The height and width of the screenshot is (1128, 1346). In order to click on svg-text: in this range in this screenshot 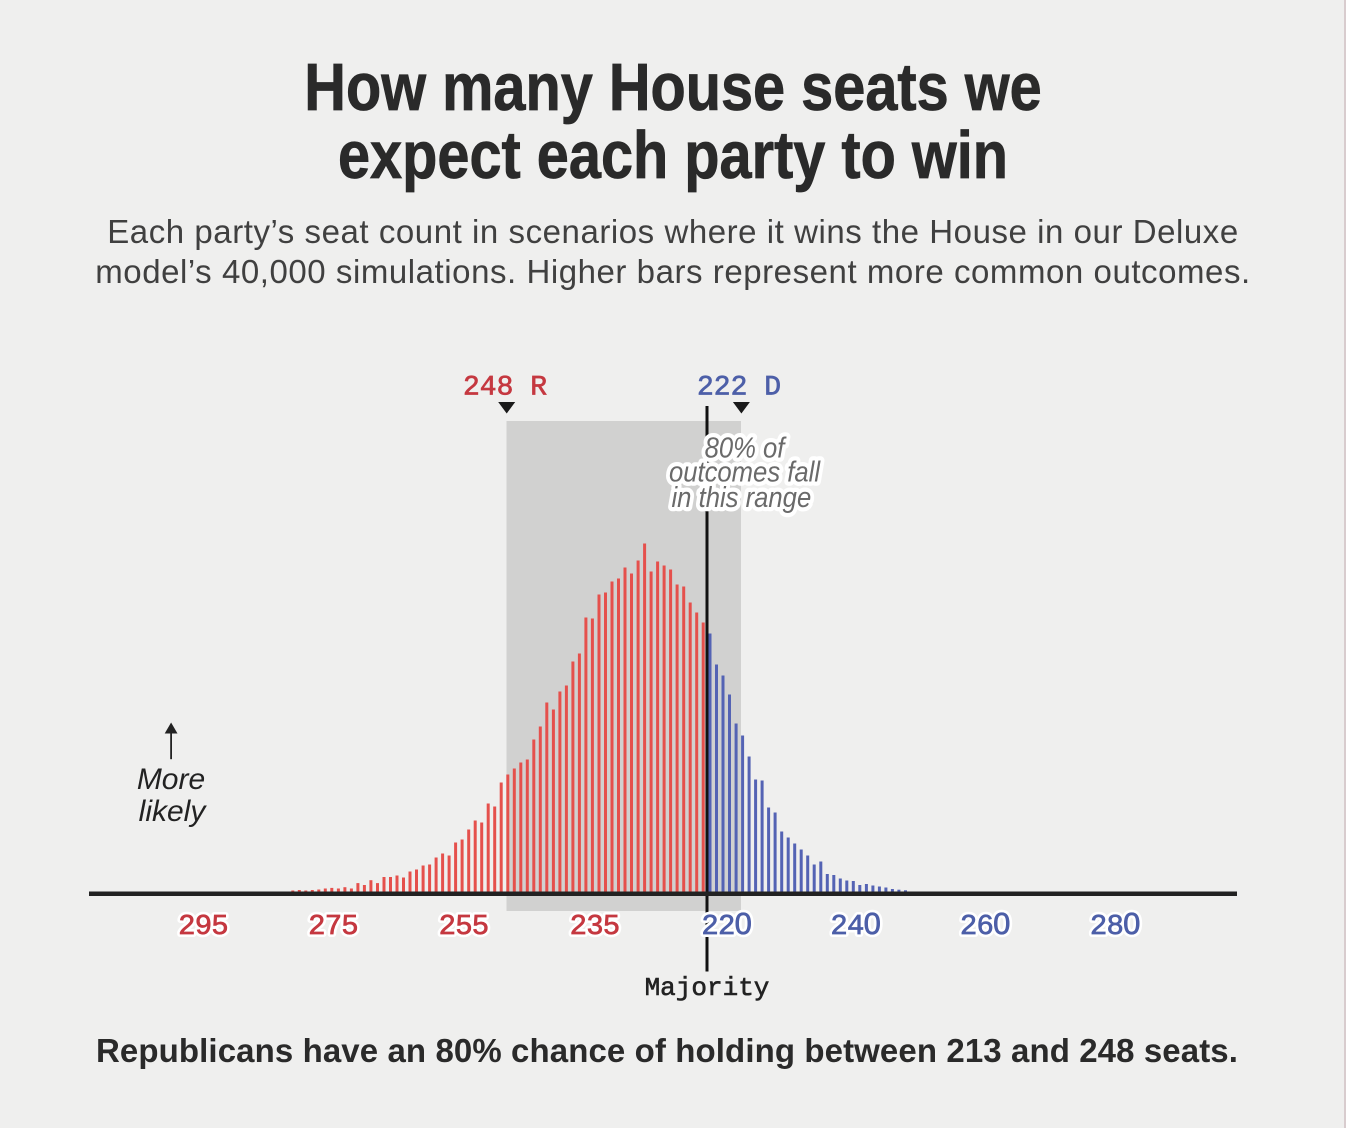, I will do `click(741, 497)`.